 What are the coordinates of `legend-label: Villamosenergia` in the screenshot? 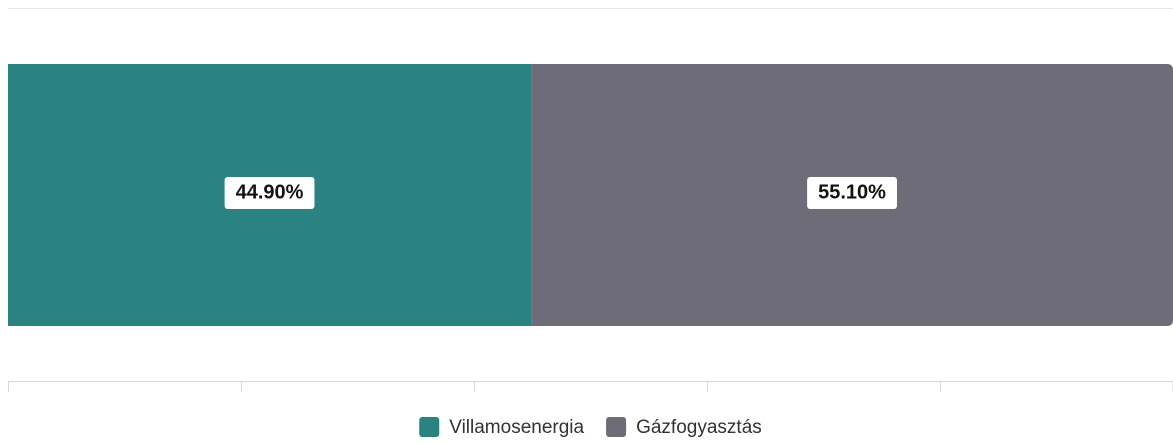 It's located at (516, 427).